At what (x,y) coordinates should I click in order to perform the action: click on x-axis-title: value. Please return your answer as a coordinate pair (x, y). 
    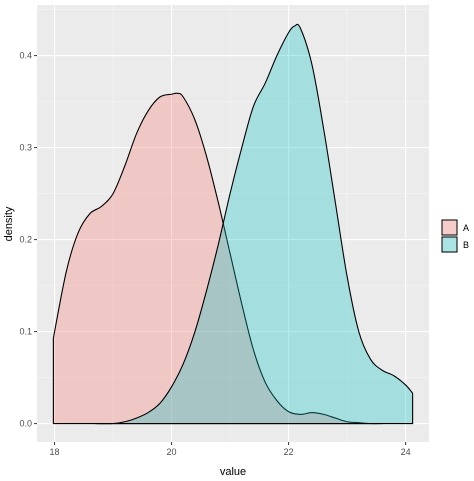
    Looking at the image, I should click on (233, 472).